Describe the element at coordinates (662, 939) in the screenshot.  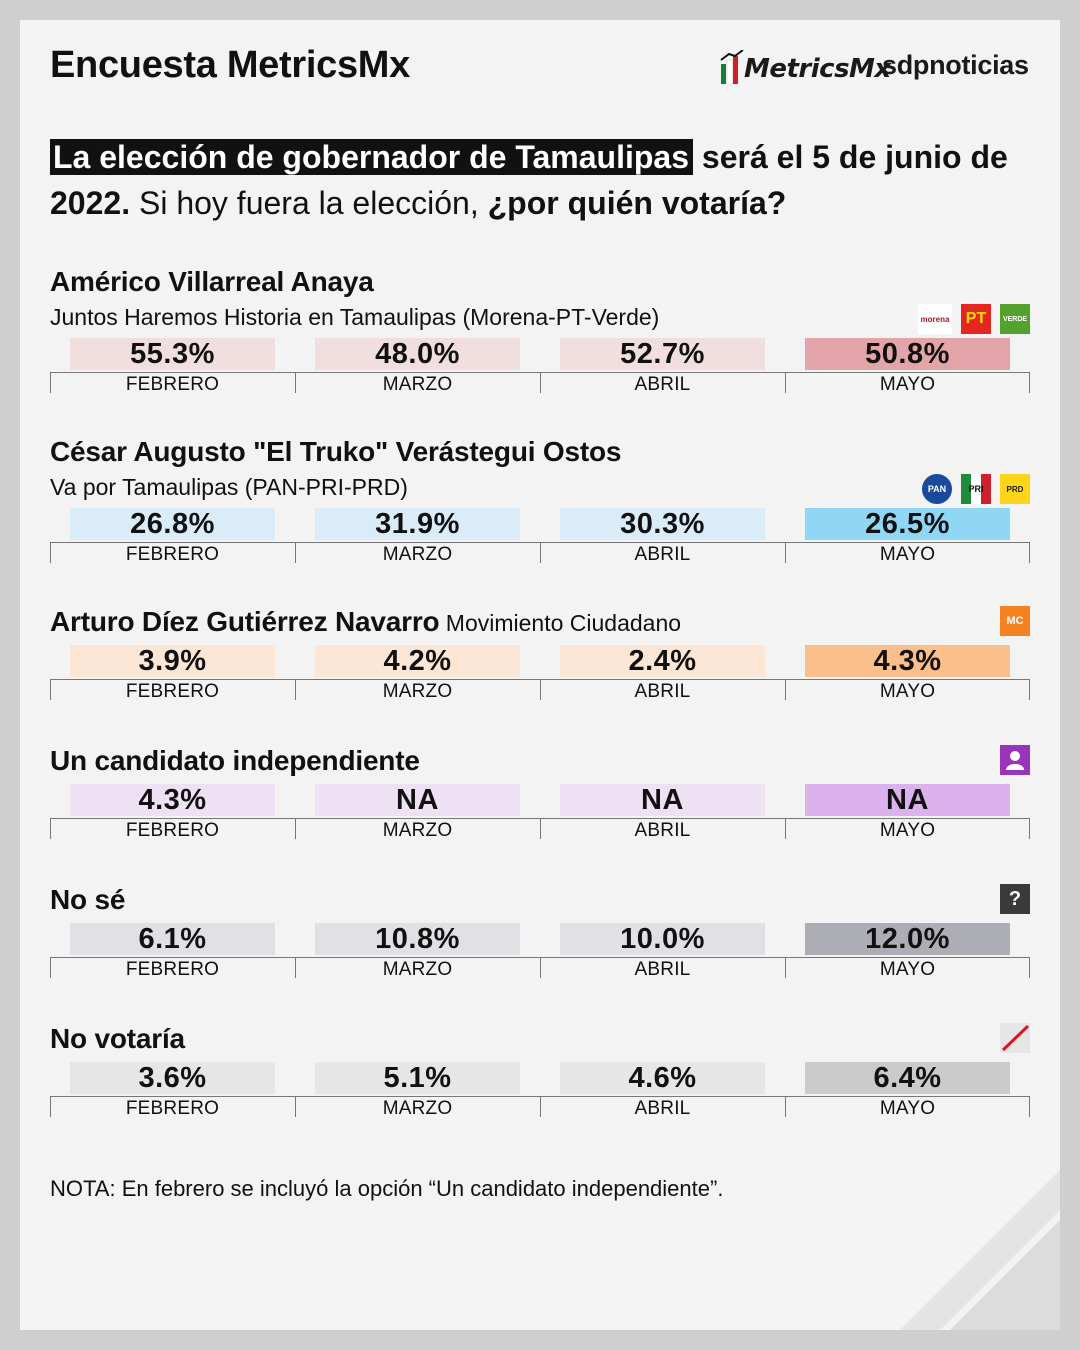
I see `value-bar-abril: 10.0%` at that location.